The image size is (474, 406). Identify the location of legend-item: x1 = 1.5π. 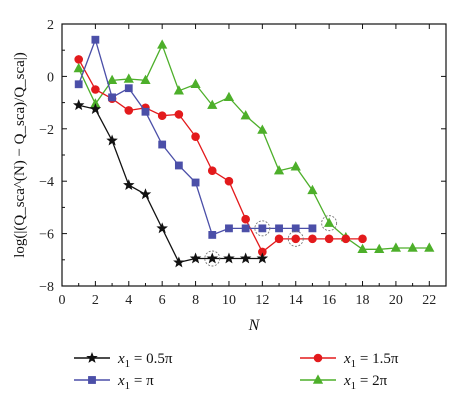
(349, 360).